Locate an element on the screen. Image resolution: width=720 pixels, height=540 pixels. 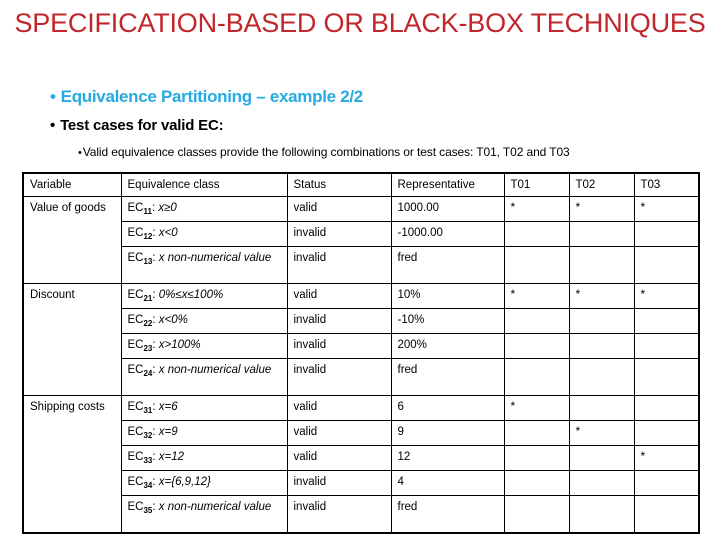
cell-equivalence-class: EC21: 0%≤x≤100% is located at coordinates (204, 296).